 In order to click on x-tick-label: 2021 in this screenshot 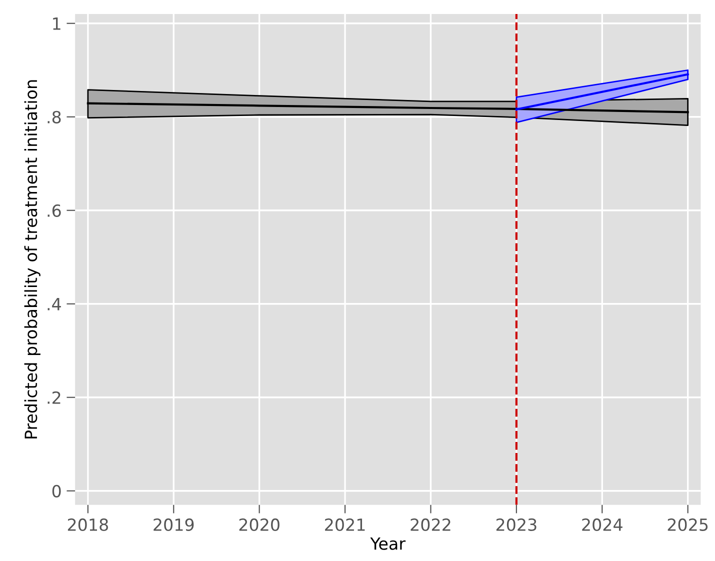, I will do `click(345, 524)`.